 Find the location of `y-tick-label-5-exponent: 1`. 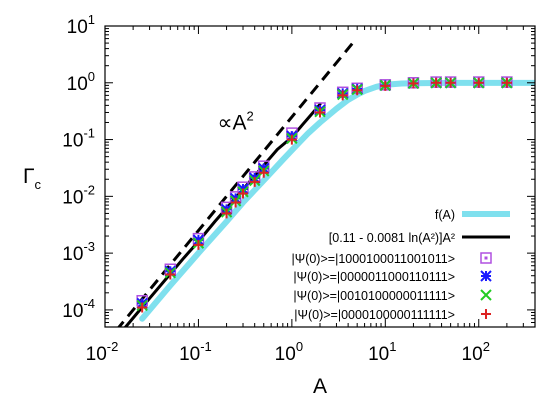

y-tick-label-5-exponent: 1 is located at coordinates (91, 19).